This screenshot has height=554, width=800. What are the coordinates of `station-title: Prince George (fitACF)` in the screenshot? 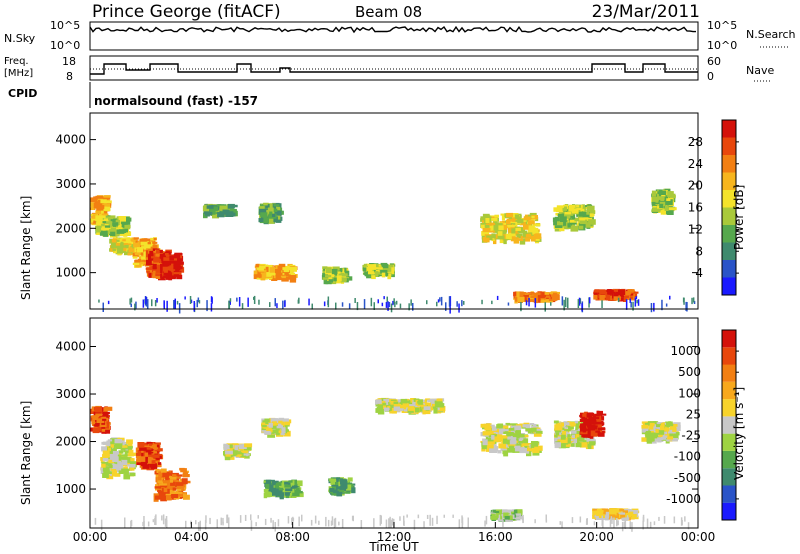 It's located at (186, 12).